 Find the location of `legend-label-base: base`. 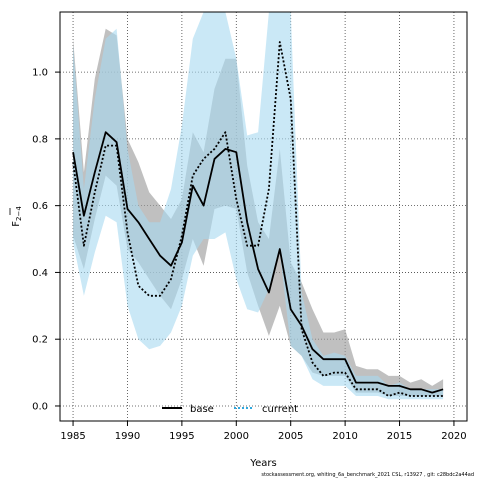

legend-label-base: base is located at coordinates (202, 409).